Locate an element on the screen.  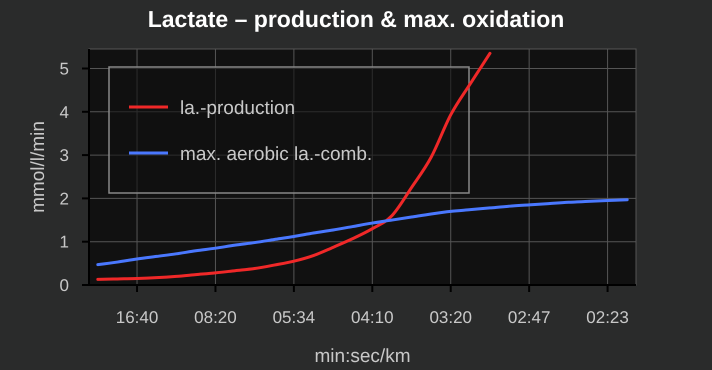
x-tick-label: 05:34 is located at coordinates (294, 317).